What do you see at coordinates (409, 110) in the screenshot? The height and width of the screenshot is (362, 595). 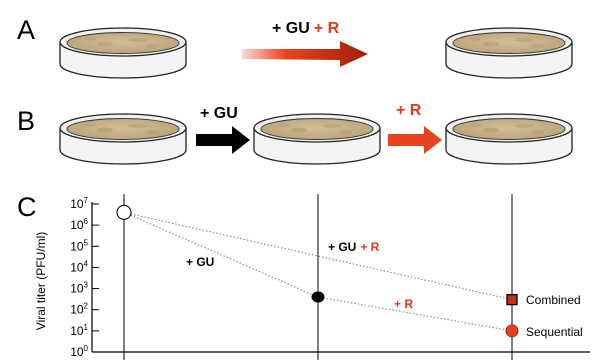 I see `panel-b-arrow2-label: + R` at bounding box center [409, 110].